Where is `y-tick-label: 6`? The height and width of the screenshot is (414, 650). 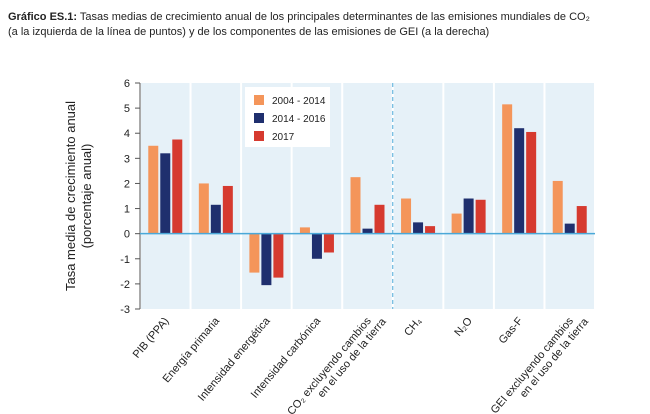 y-tick-label: 6 is located at coordinates (127, 84).